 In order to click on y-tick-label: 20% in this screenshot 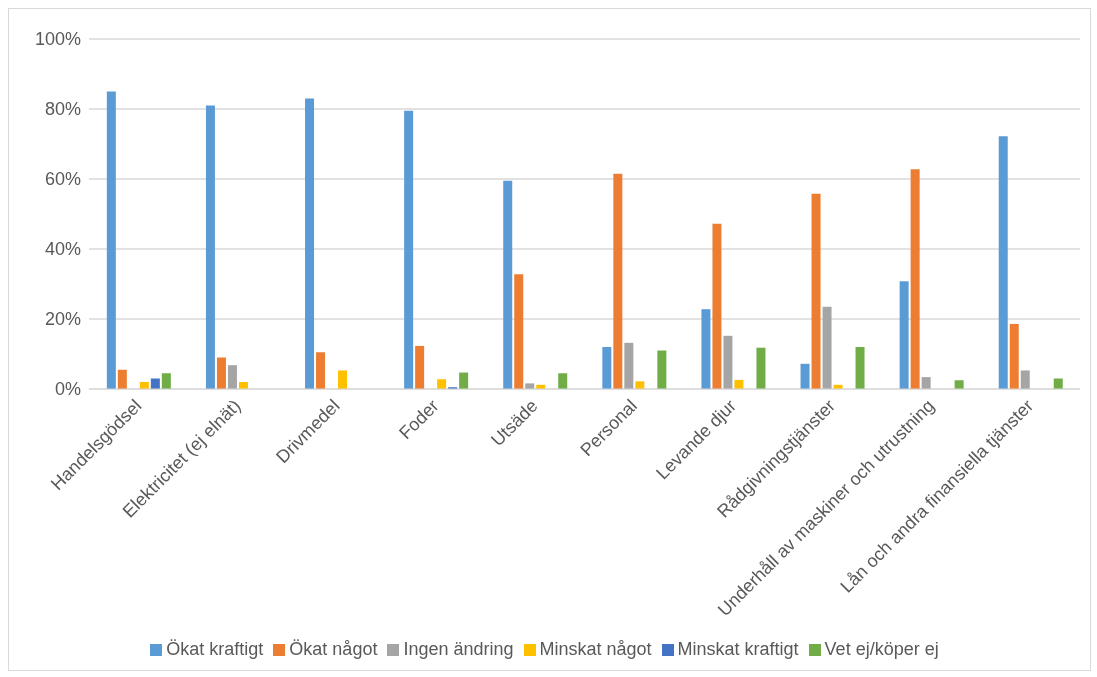, I will do `click(62, 319)`.